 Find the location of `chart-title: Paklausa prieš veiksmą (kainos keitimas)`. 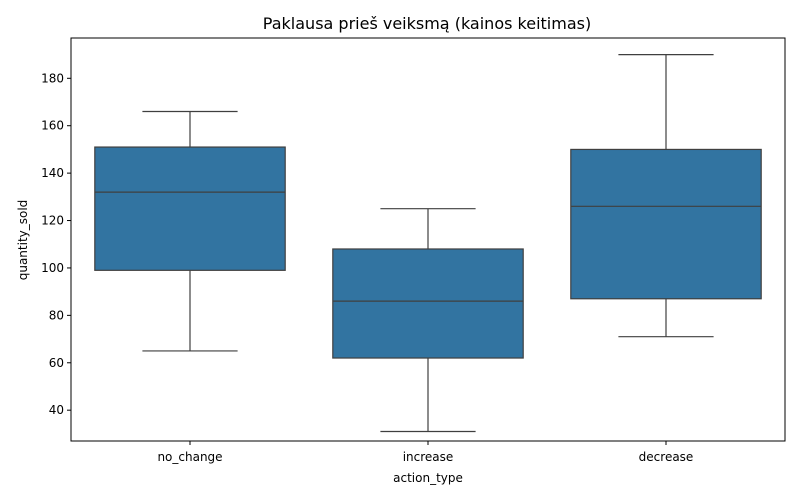

chart-title: Paklausa prieš veiksmą (kainos keitimas) is located at coordinates (427, 23).